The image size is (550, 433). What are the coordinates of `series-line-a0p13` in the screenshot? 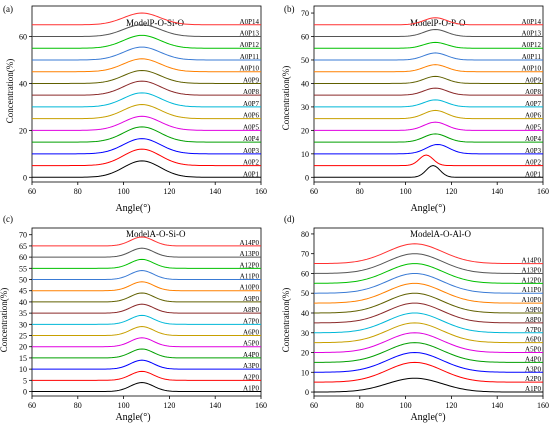 It's located at (428, 33).